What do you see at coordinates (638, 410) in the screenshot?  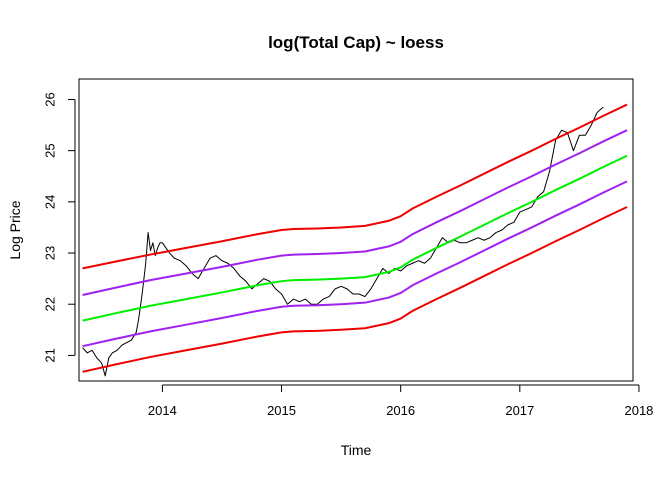 I see `x-tick-label: 2018` at bounding box center [638, 410].